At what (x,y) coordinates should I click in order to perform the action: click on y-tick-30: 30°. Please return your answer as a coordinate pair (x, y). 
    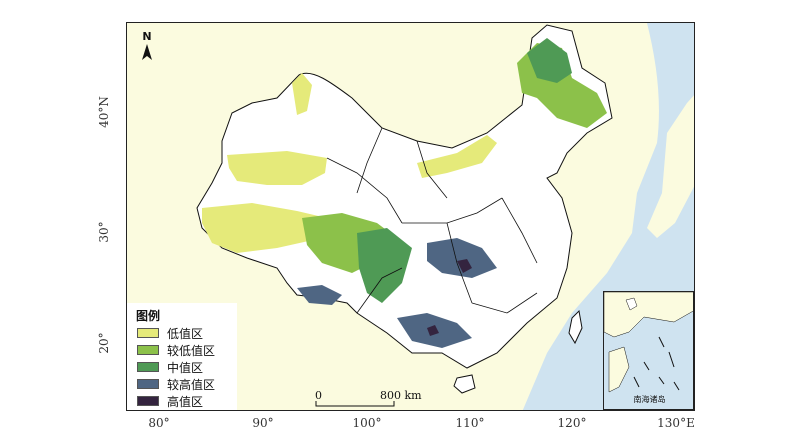
    Looking at the image, I should click on (104, 232).